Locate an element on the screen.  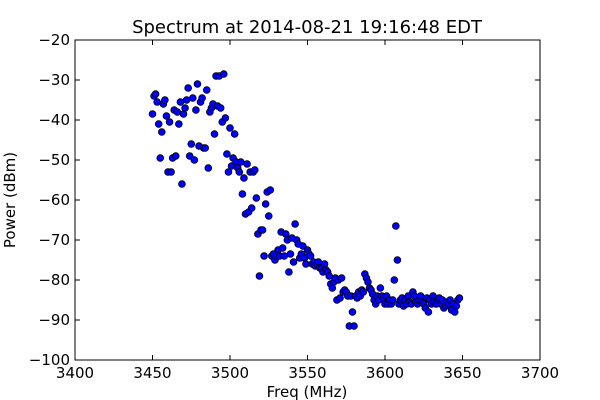
x-tick-label: 3550 is located at coordinates (307, 373).